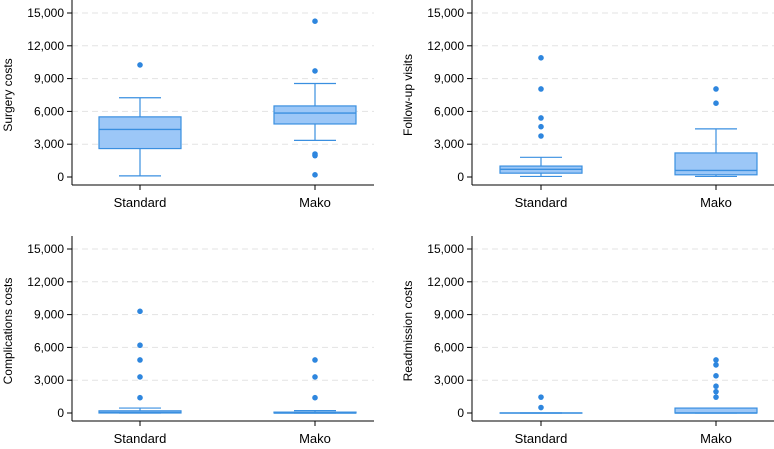  What do you see at coordinates (8, 331) in the screenshot?
I see `y-axis-label: Complications costs` at bounding box center [8, 331].